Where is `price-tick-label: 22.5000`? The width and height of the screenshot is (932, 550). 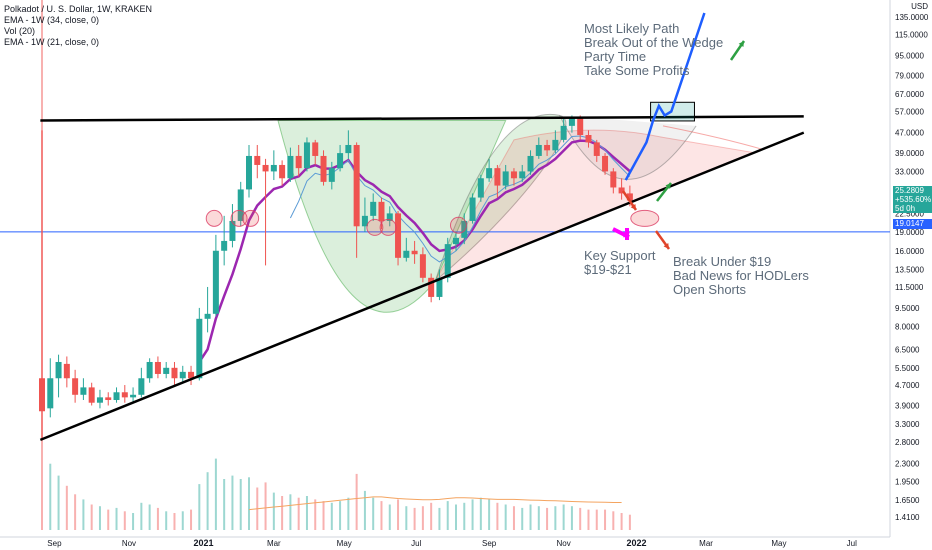
price-tick-label: 22.5000 is located at coordinates (909, 213).